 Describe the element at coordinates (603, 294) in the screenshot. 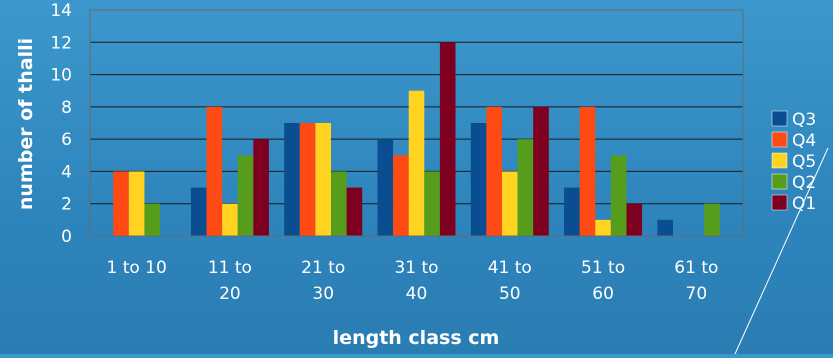

I see `x-tick-label: 60` at that location.